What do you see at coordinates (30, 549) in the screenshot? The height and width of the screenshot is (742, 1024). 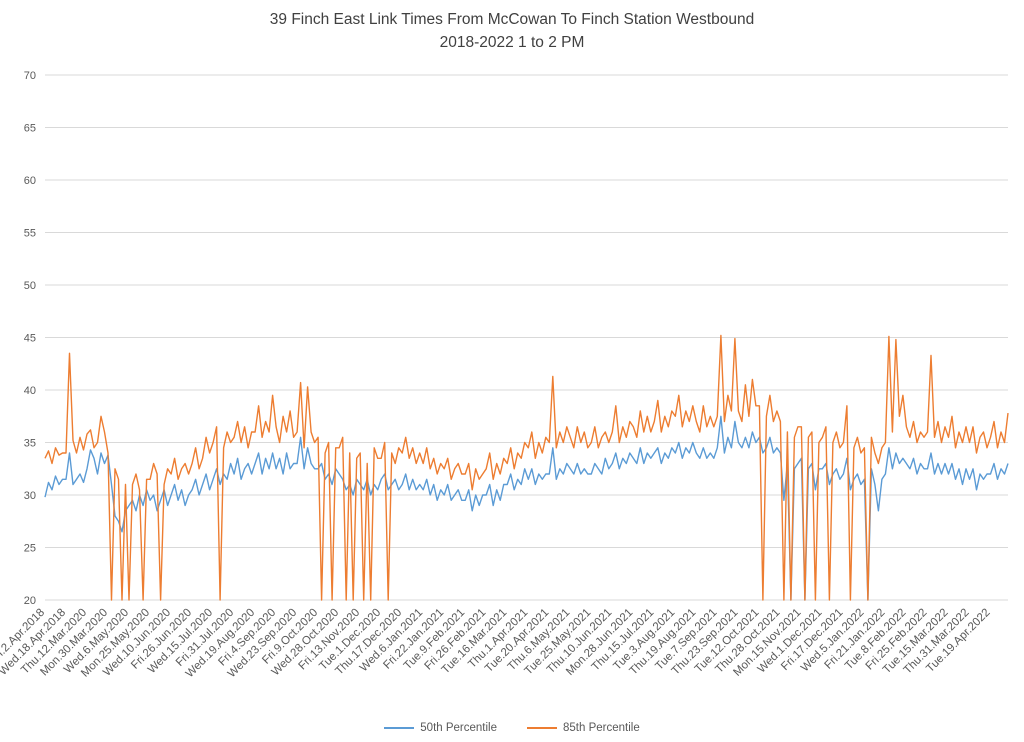 I see `y-axis-tick-label: 25` at bounding box center [30, 549].